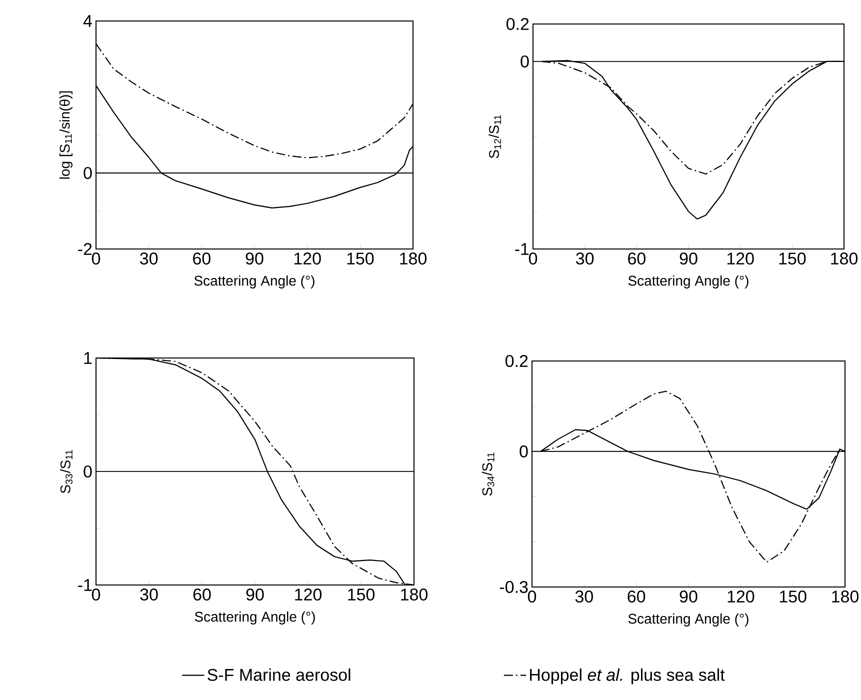 The height and width of the screenshot is (700, 861). What do you see at coordinates (85, 249) in the screenshot?
I see `y-tick-label: -2` at bounding box center [85, 249].